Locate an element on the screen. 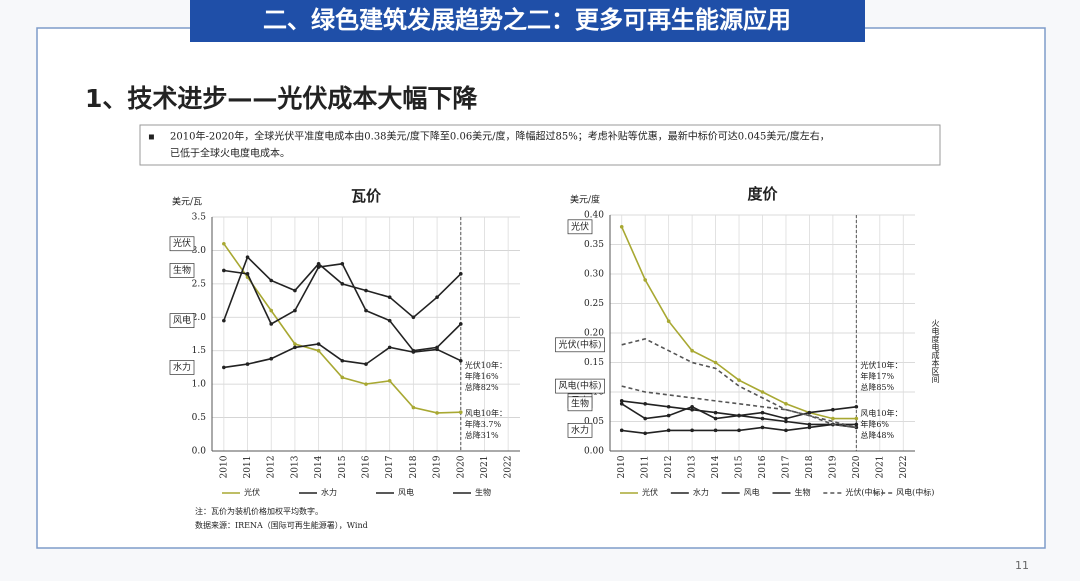  x-tick-label: 2021 is located at coordinates (880, 467).